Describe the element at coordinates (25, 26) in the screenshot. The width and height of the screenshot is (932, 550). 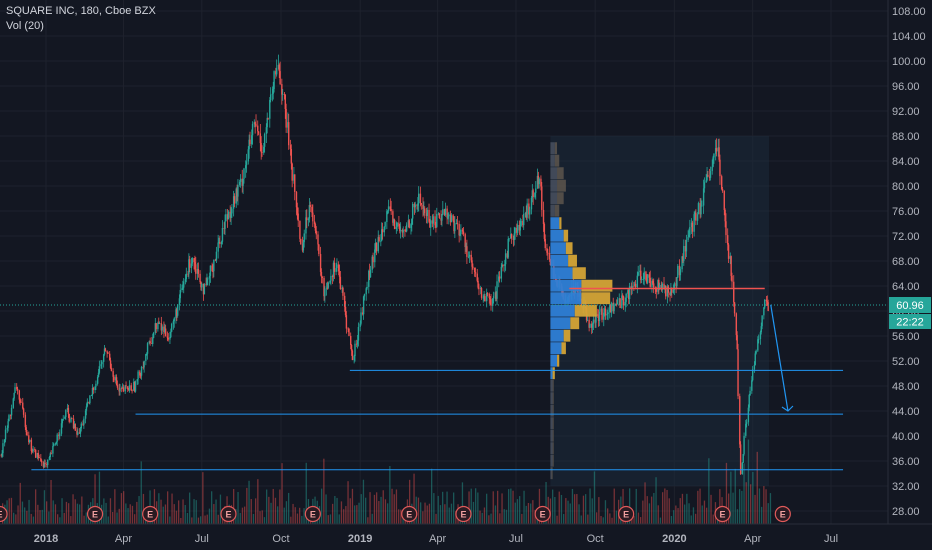
I see `volume-indicator-label: Vol (20)` at that location.